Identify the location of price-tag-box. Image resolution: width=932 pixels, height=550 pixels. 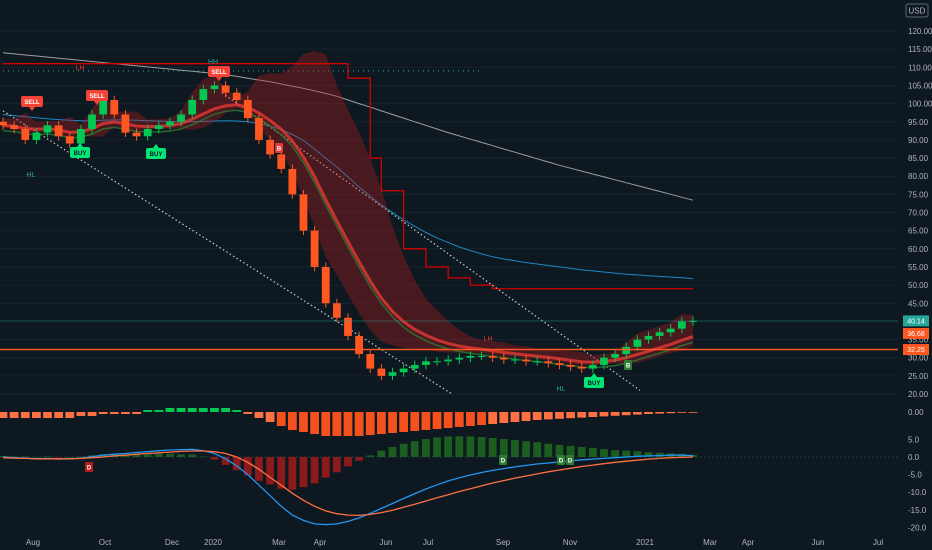
(916, 333).